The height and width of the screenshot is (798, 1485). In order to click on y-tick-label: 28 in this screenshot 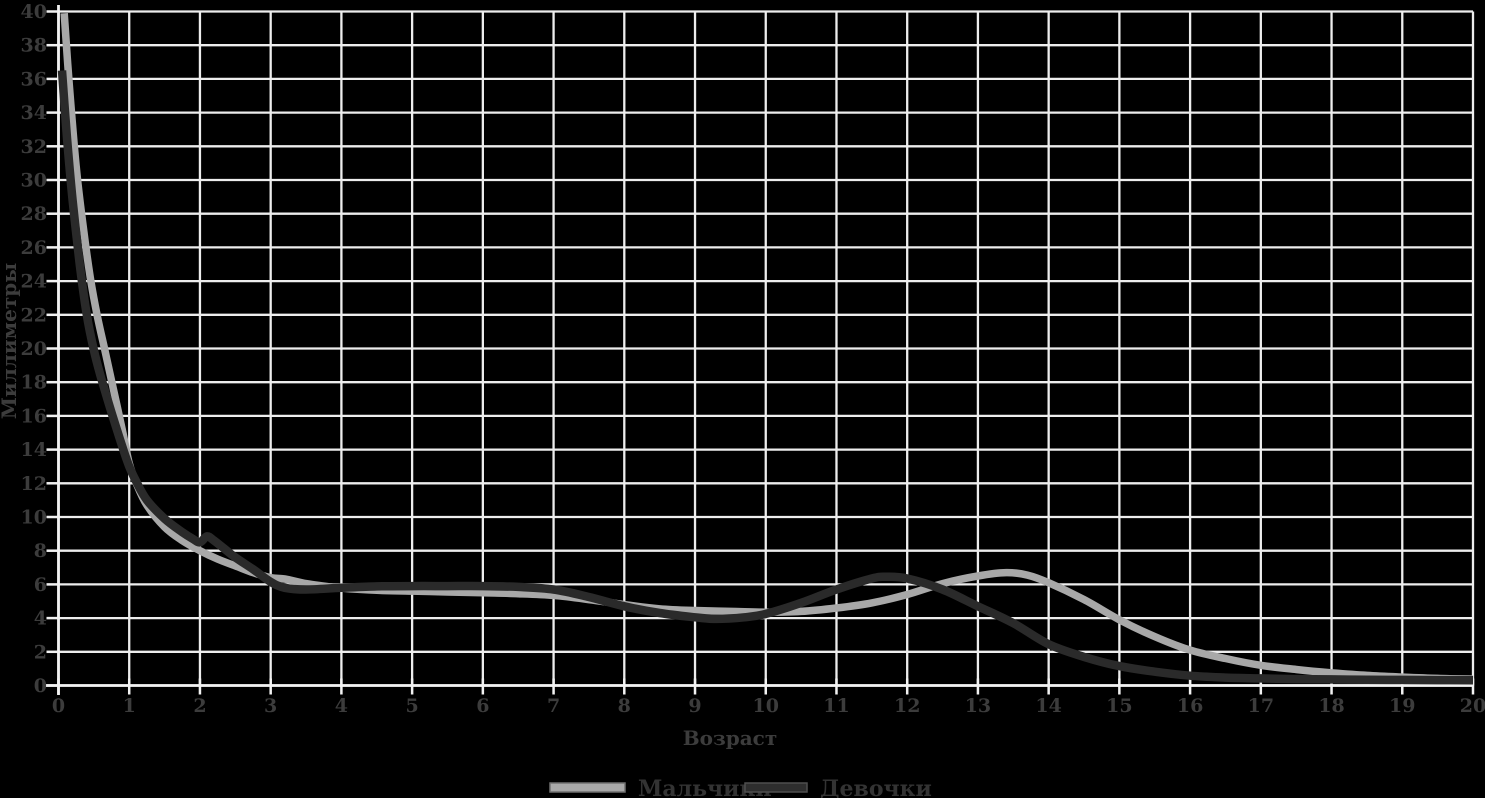, I will do `click(34, 214)`.